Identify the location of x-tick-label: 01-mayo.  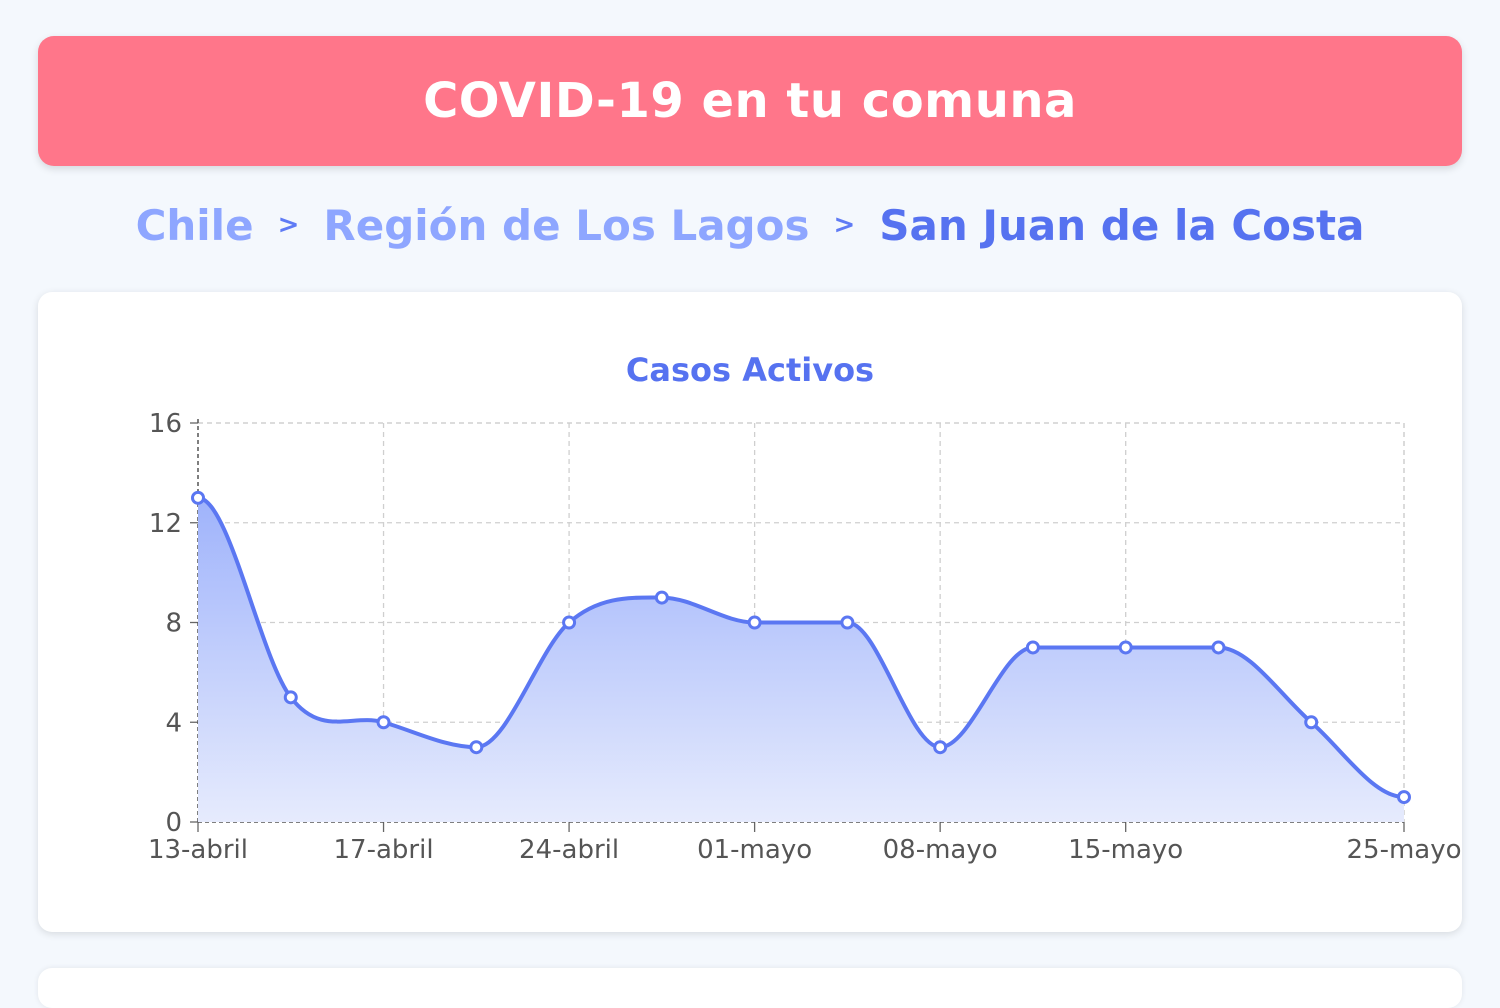
(754, 850).